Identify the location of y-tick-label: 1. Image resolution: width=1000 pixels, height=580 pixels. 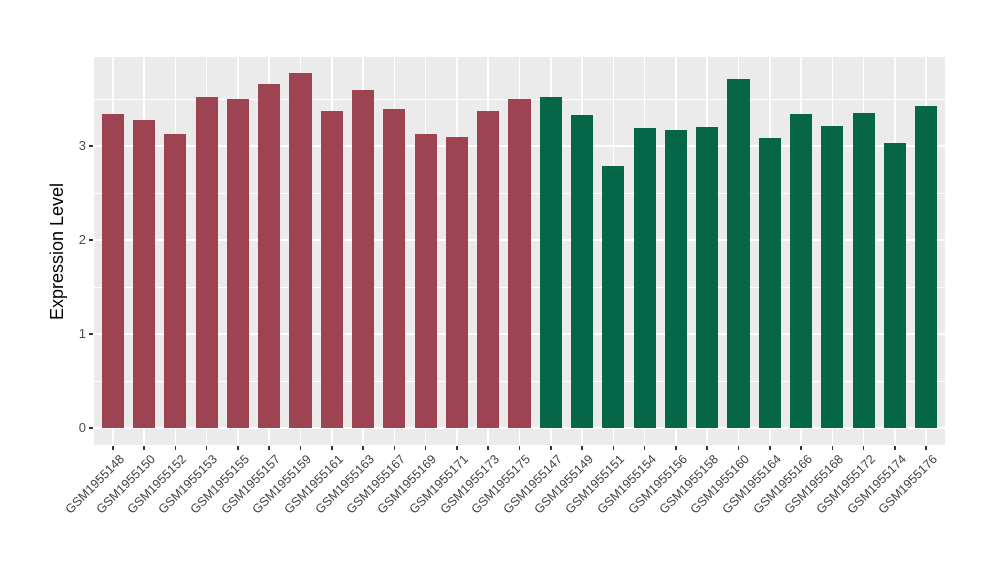
(82, 333).